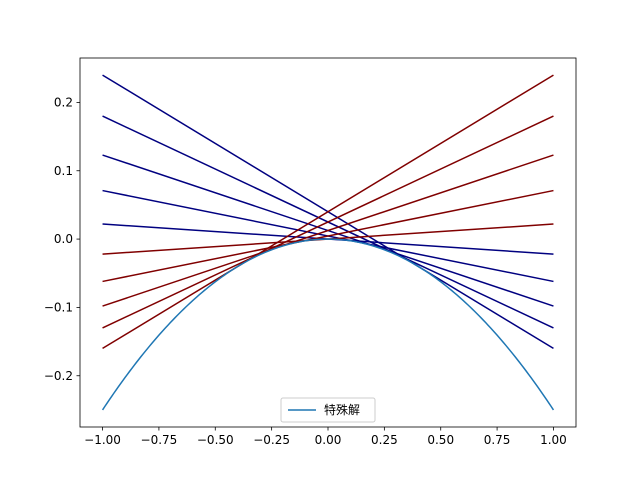 This screenshot has height=480, width=640. I want to click on x-tick-label: −0.75, so click(159, 440).